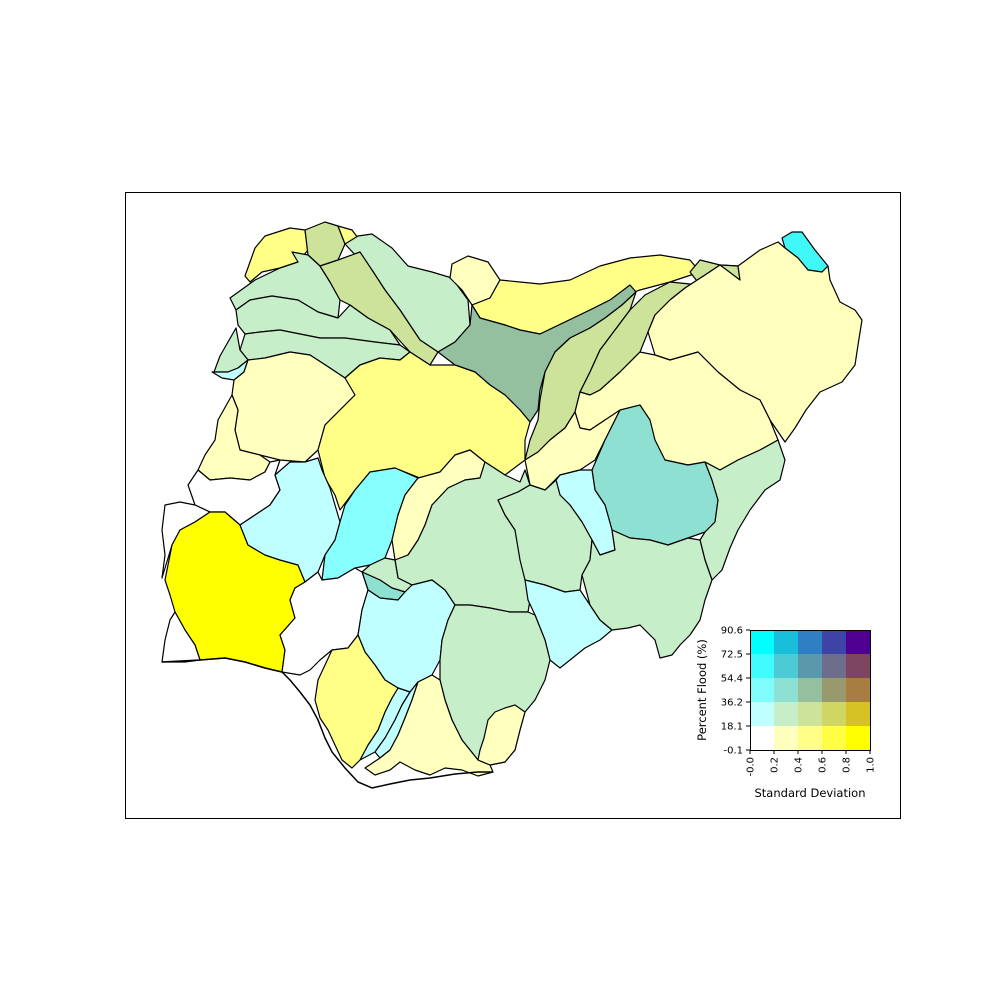 The image size is (1000, 1000). What do you see at coordinates (751, 767) in the screenshot?
I see `legend-x-tick-label: -0.0` at bounding box center [751, 767].